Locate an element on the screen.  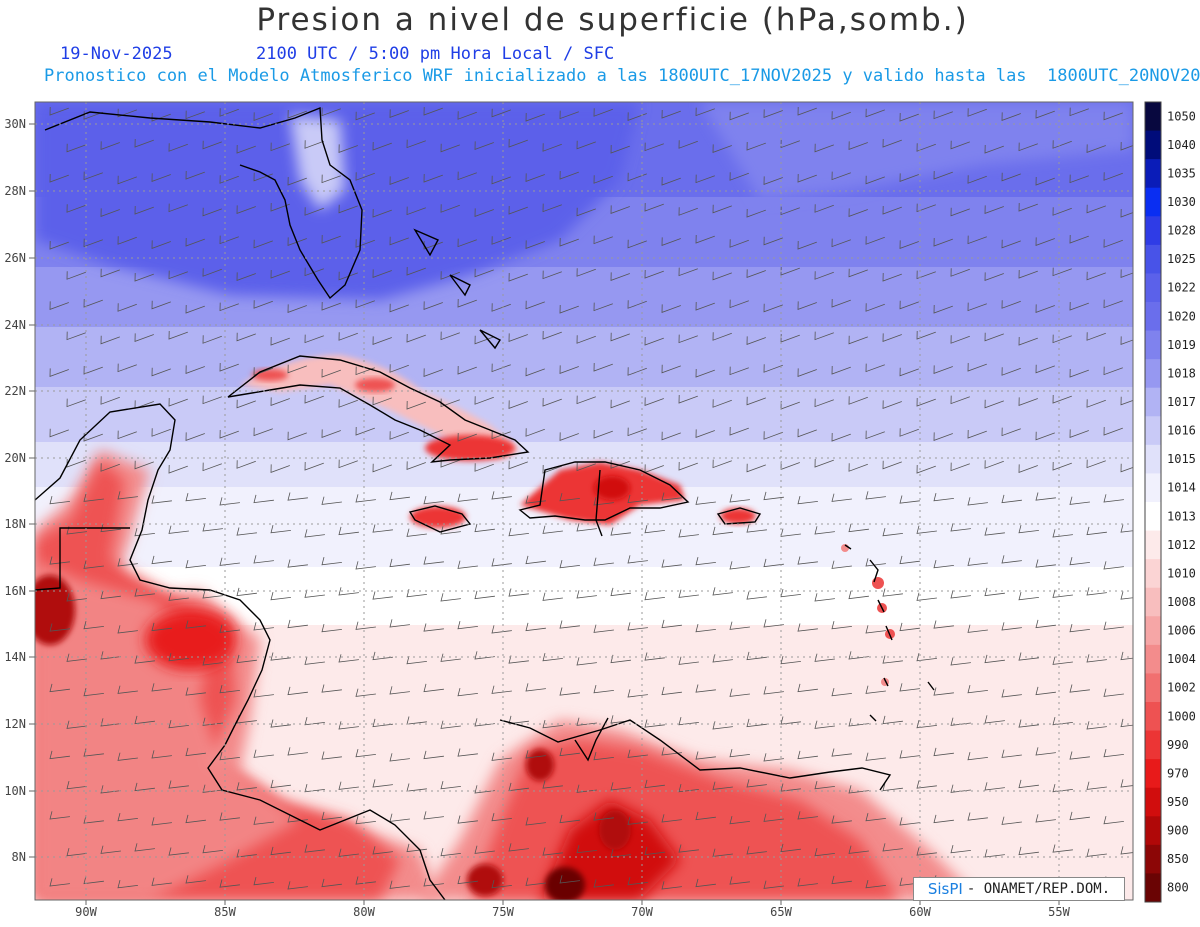
colorbar-label: 1028 is located at coordinates (1181, 231).